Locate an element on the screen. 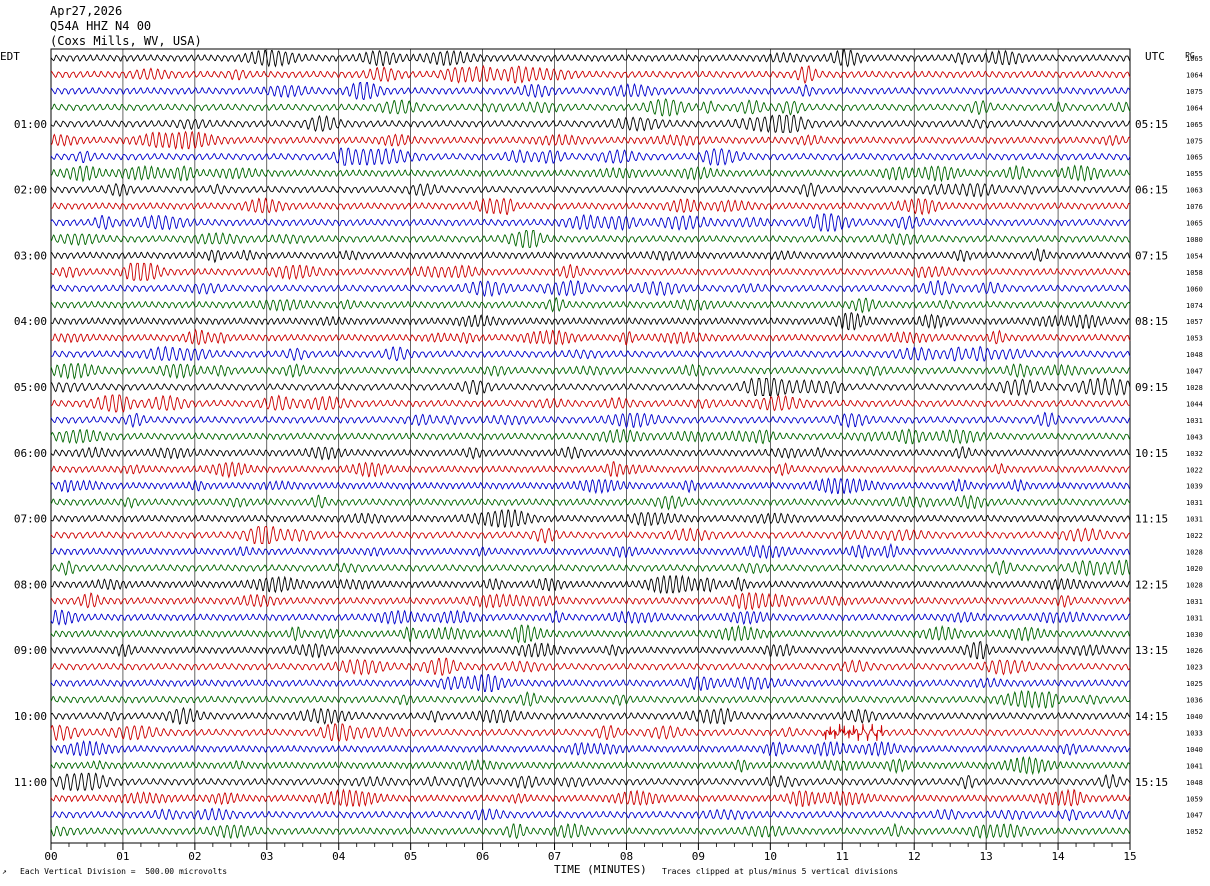 The image size is (1210, 886). x-tick-label: 14 is located at coordinates (1058, 856).